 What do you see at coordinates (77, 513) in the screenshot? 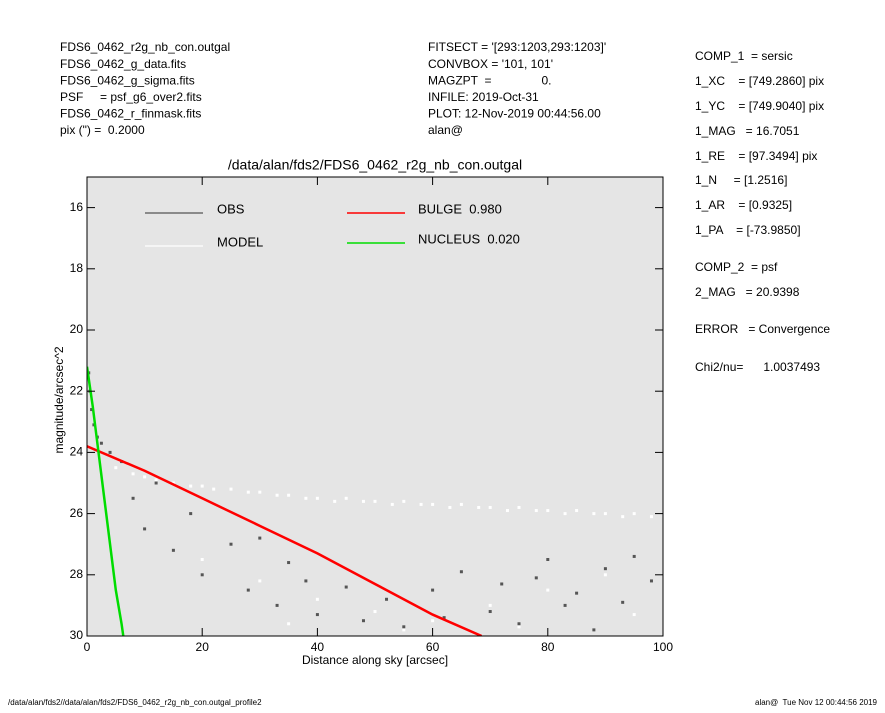
I see `y-tick-label: 26` at bounding box center [77, 513].